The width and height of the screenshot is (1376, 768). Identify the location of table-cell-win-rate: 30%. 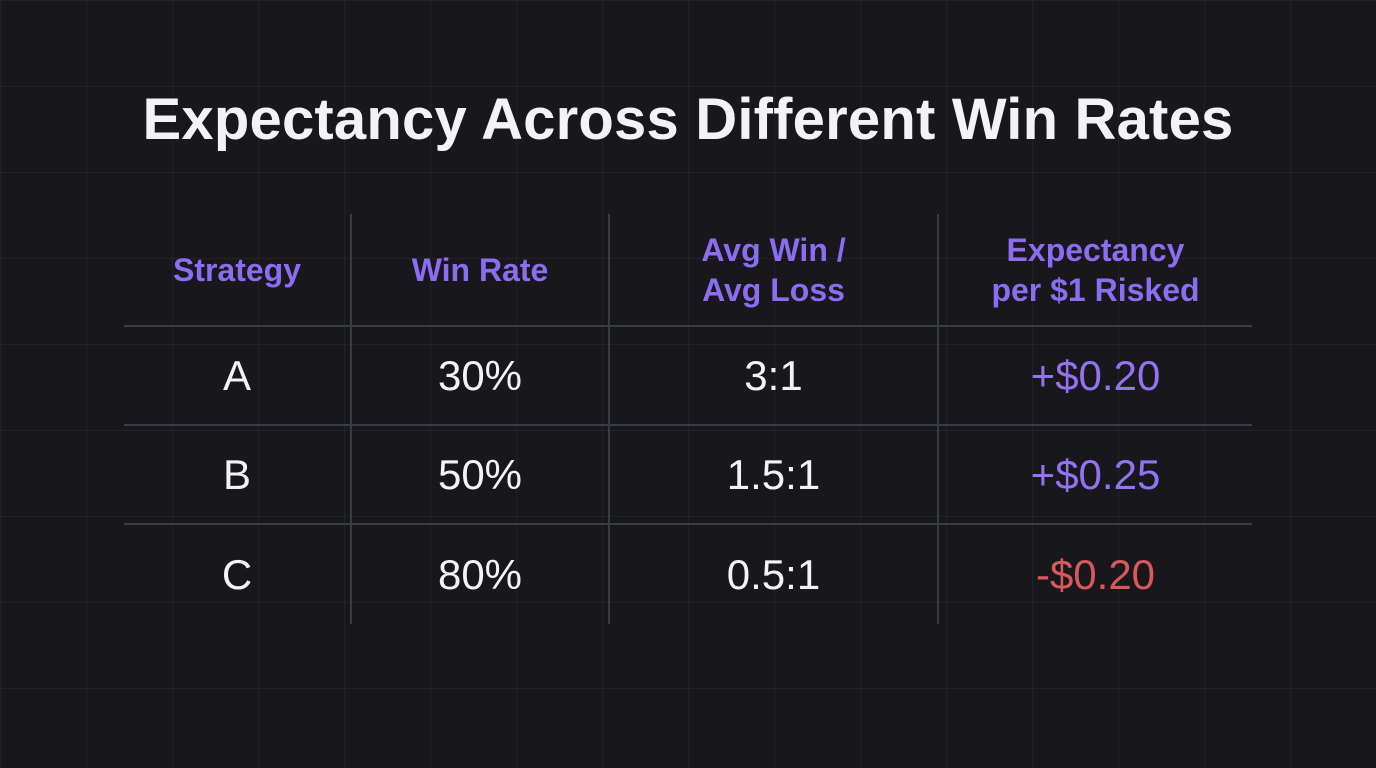
(480, 375).